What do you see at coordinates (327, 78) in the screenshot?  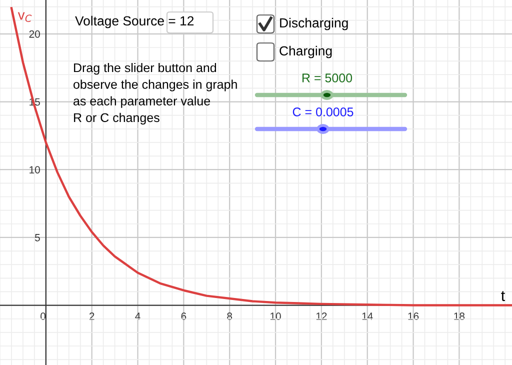 I see `annotation: R = 5000` at bounding box center [327, 78].